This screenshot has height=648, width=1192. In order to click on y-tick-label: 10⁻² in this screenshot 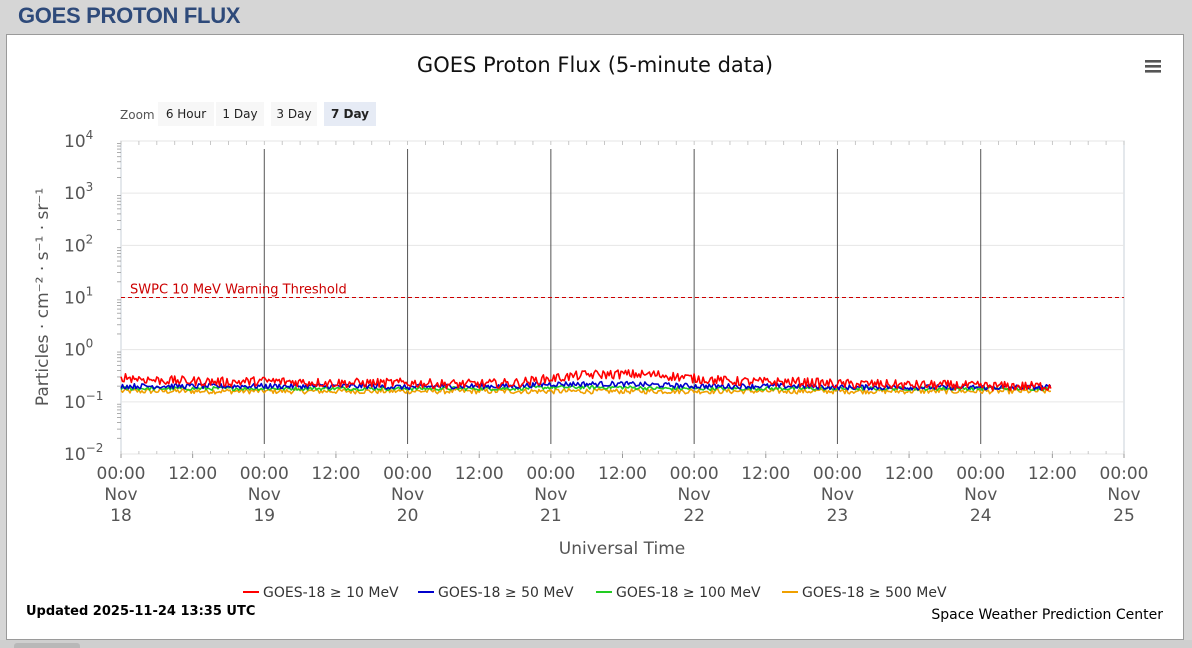, I will do `click(83, 453)`.